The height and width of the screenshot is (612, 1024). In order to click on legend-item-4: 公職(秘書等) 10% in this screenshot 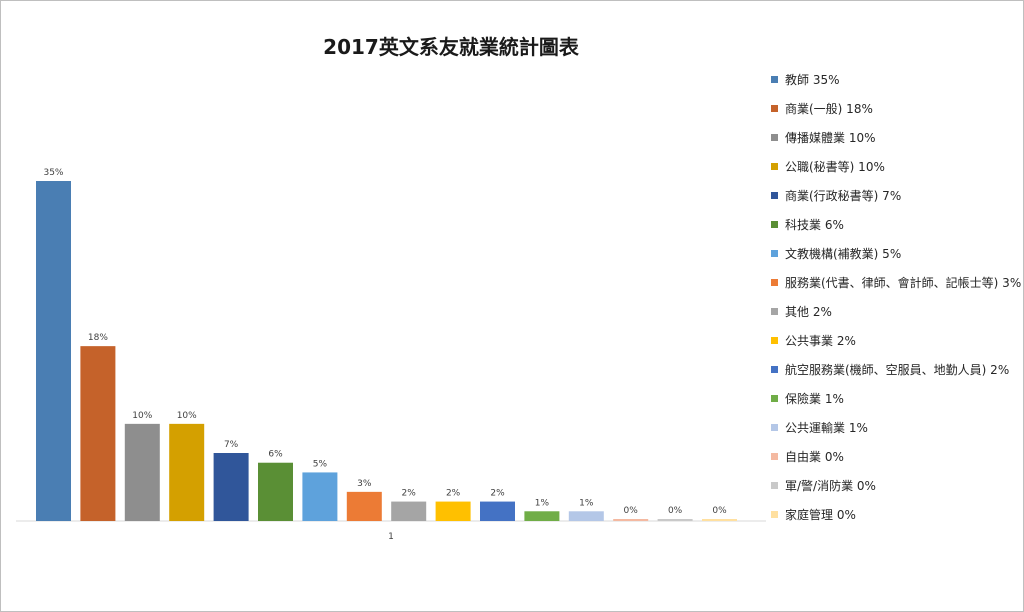, I will do `click(897, 166)`.